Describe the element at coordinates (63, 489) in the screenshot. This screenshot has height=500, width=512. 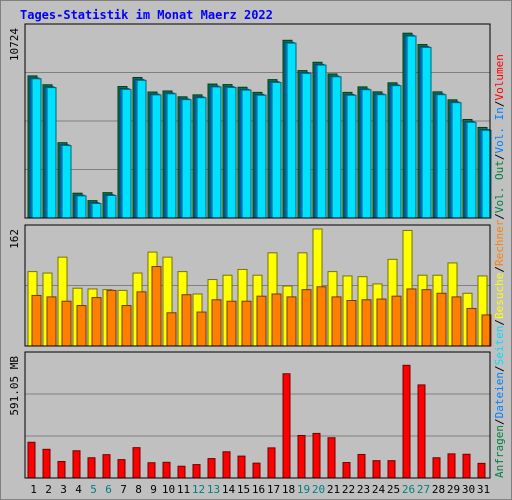
I see `x-tick-label-day-3: 3` at that location.